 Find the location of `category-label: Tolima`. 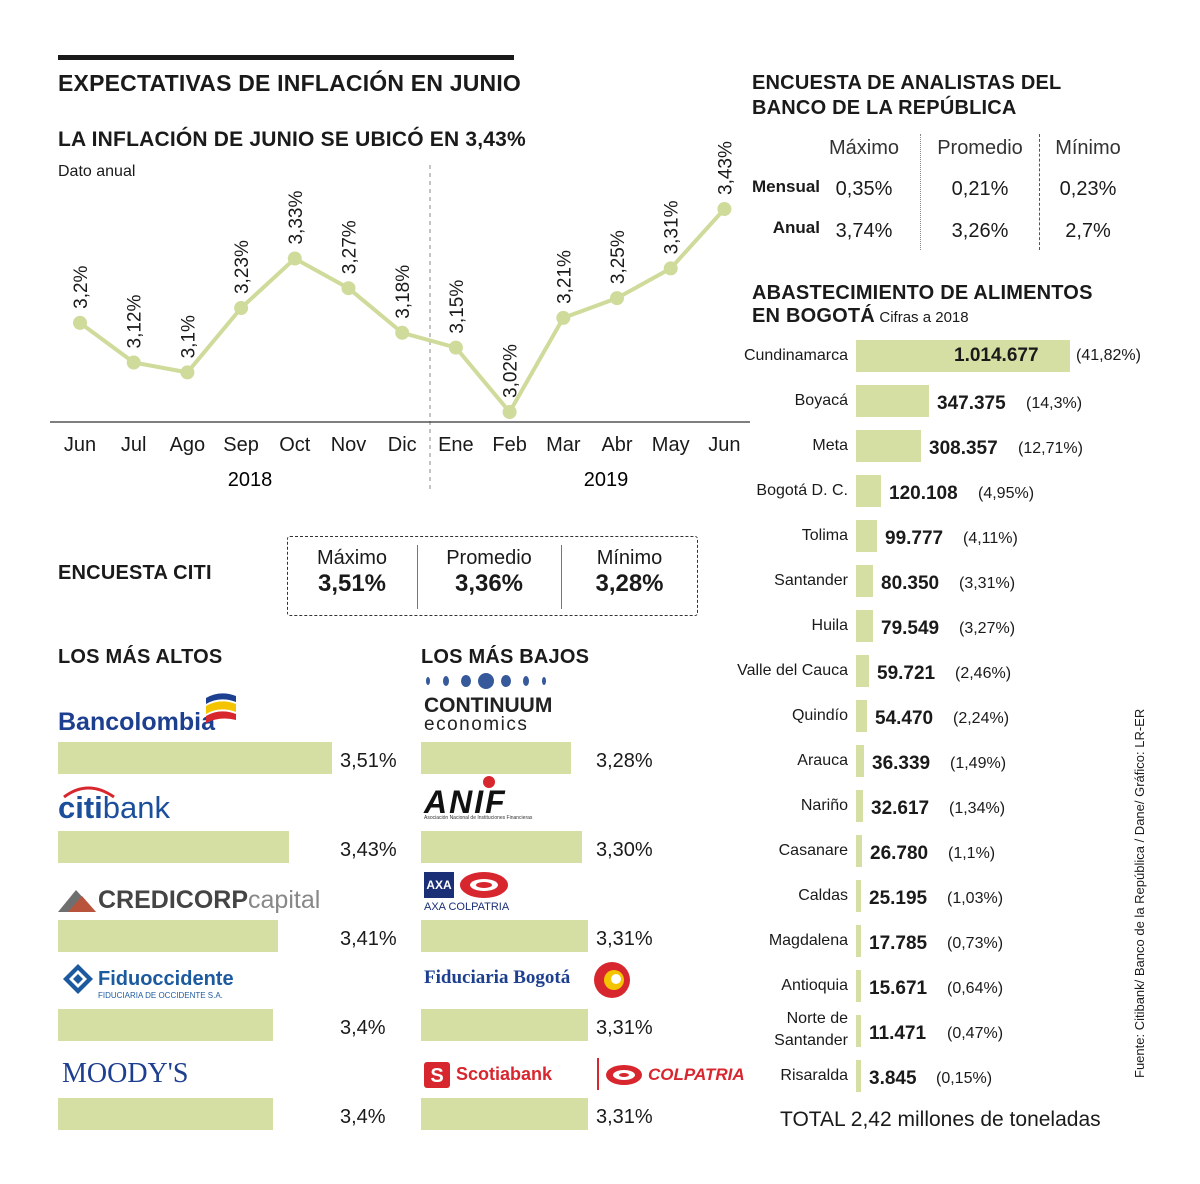

category-label: Tolima is located at coordinates (788, 536).